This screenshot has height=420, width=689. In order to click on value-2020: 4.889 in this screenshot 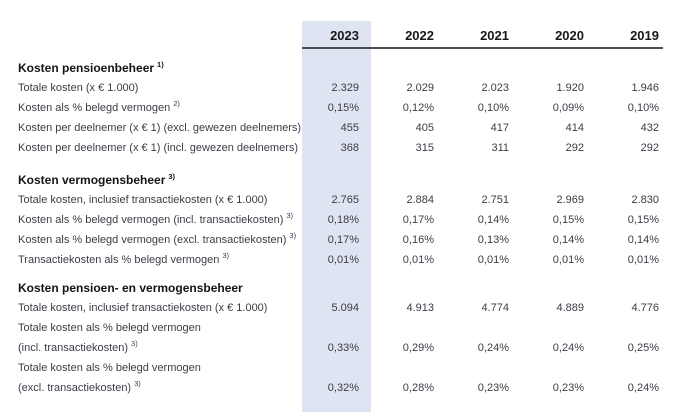, I will do `click(570, 308)`.